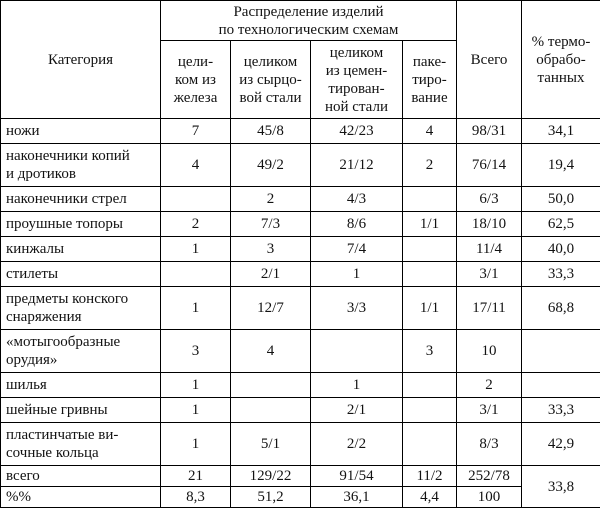 This screenshot has height=519, width=600. I want to click on table-cell: 42,9, so click(560, 444).